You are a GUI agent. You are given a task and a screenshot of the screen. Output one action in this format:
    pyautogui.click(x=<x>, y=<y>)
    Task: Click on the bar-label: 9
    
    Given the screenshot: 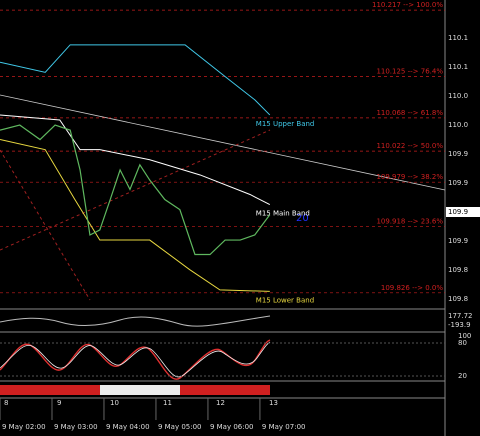 What is the action you would take?
    pyautogui.click(x=59, y=403)
    